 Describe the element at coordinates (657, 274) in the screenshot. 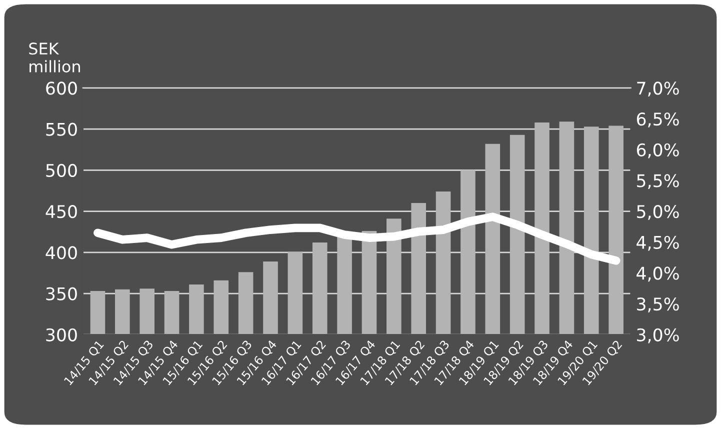

I see `y2-tick-label: 4,0%` at that location.